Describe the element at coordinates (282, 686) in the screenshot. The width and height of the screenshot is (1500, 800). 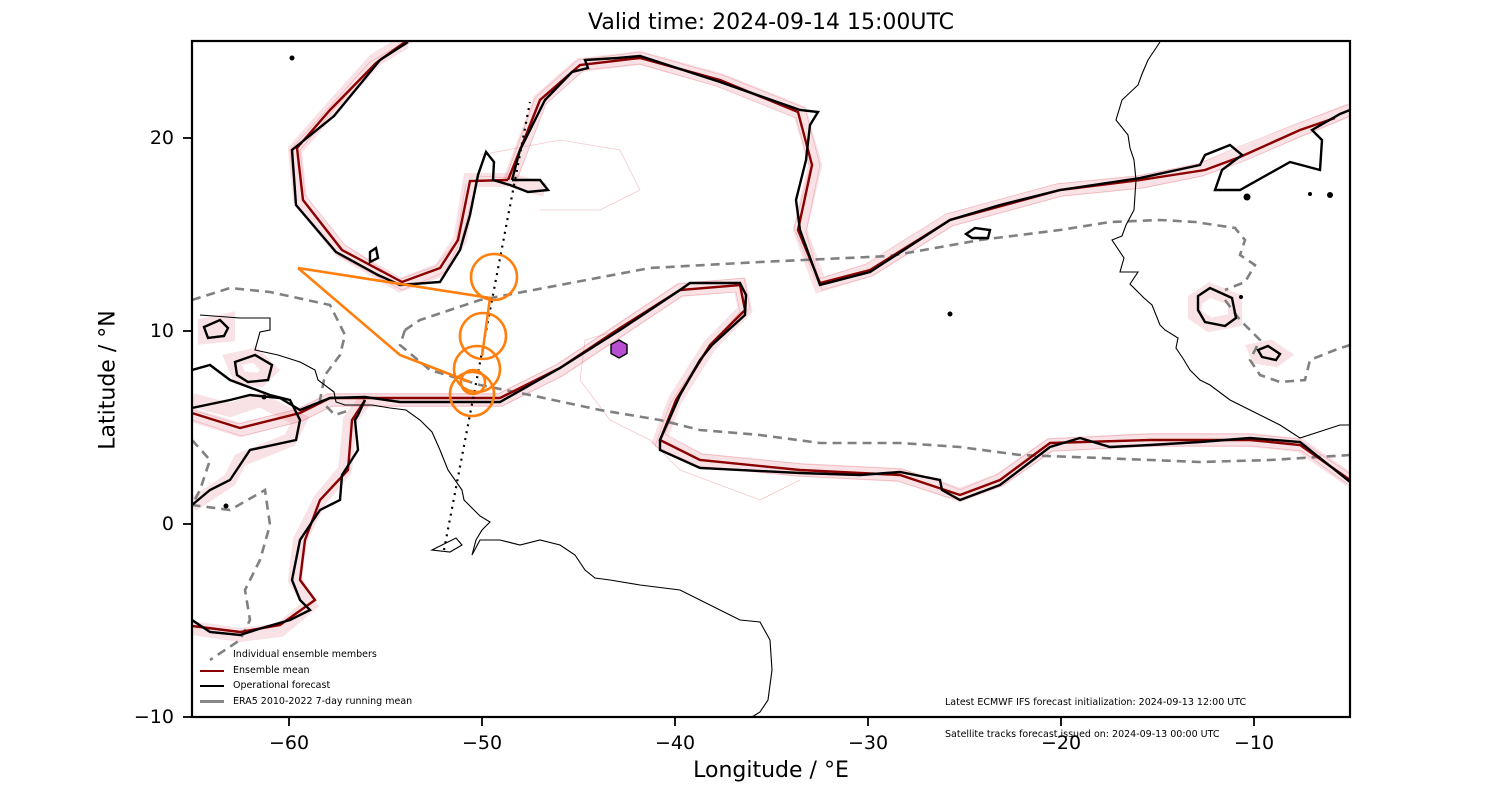
I see `legend-label: Operational forecast` at that location.